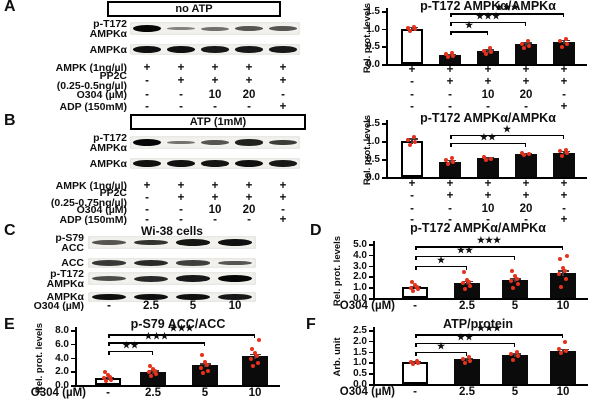 Image resolution: width=600 pixels, height=400 pixels. I want to click on treatment-symbol: 20, so click(249, 210).